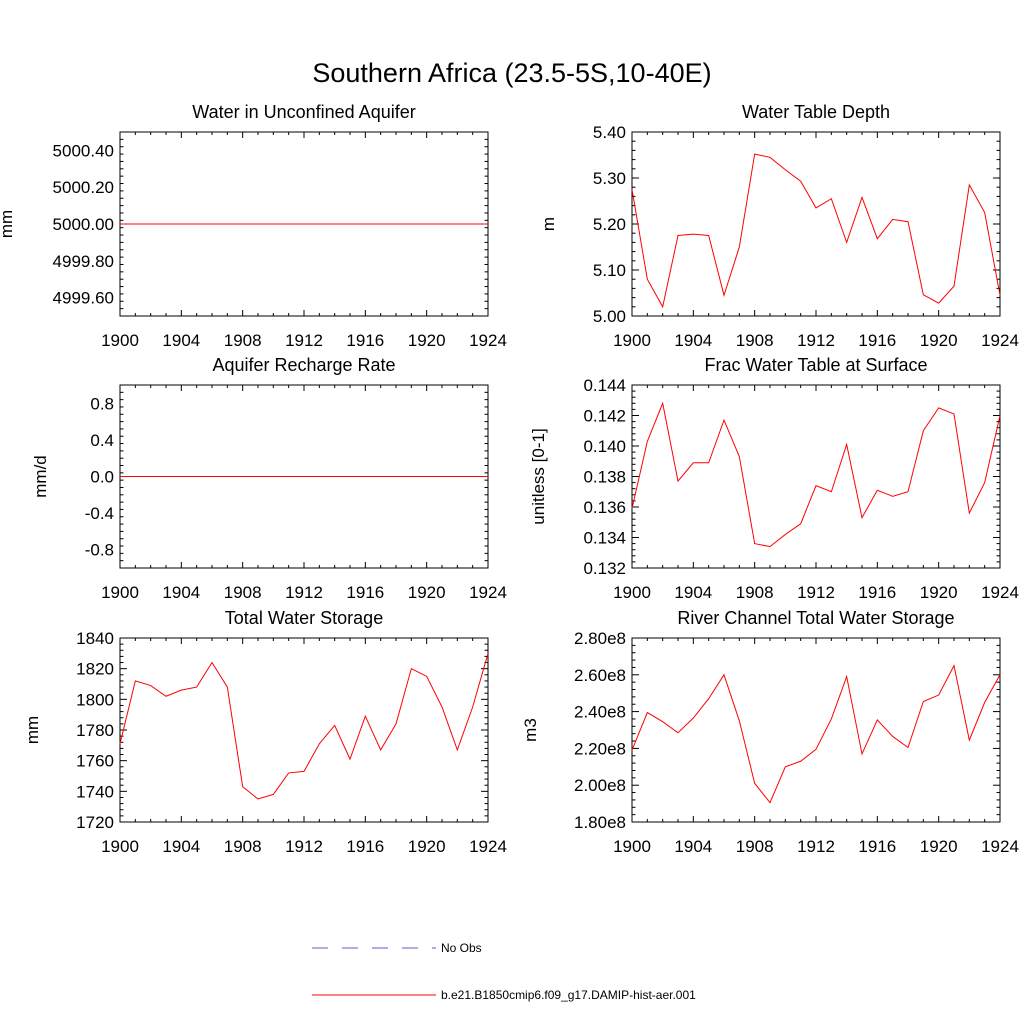 This screenshot has width=1024, height=1024. What do you see at coordinates (604, 446) in the screenshot?
I see `y-tick-label: 0.140` at bounding box center [604, 446].